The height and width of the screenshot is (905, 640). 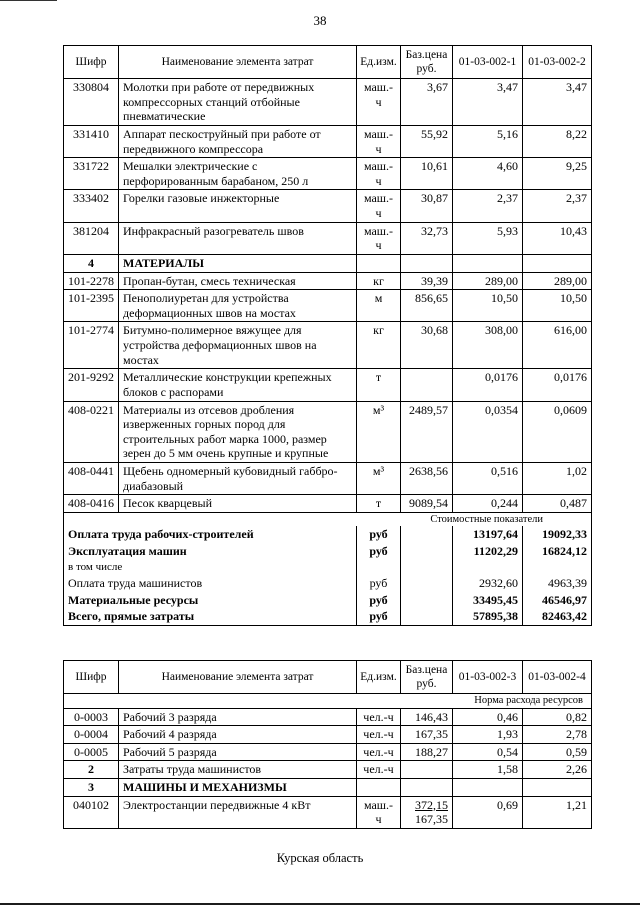 What do you see at coordinates (210, 551) in the screenshot?
I see `summary-name: Эксплуатация машин` at bounding box center [210, 551].